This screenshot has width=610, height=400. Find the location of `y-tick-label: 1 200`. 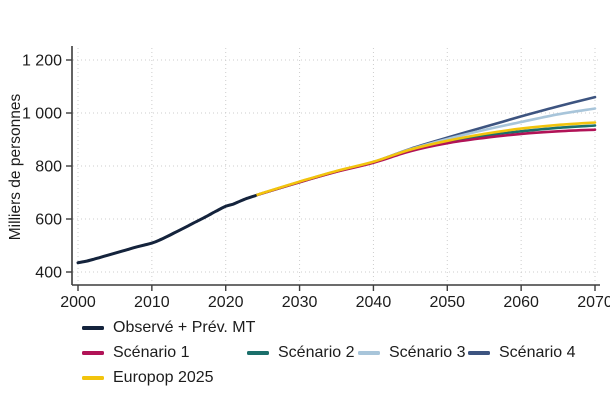

y-tick-label: 1 200 is located at coordinates (42, 61).